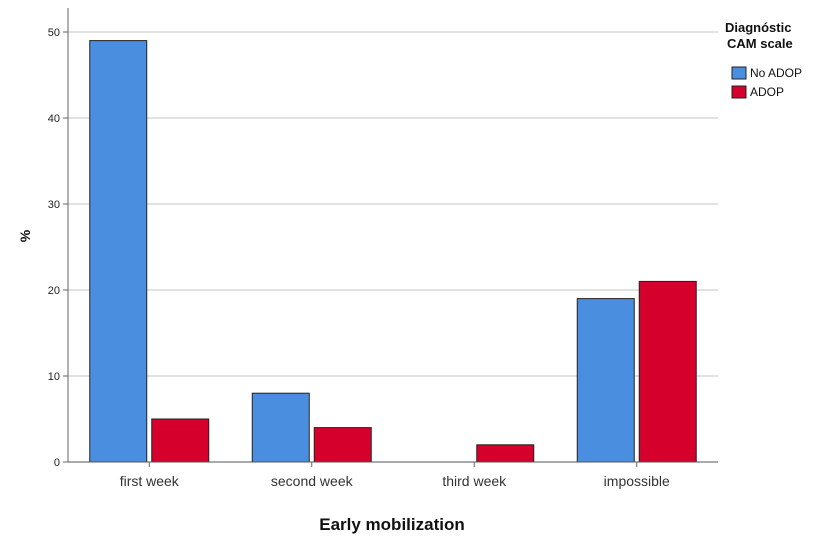 The height and width of the screenshot is (539, 823). I want to click on legend-title-line1: Diagnóstic, so click(758, 27).